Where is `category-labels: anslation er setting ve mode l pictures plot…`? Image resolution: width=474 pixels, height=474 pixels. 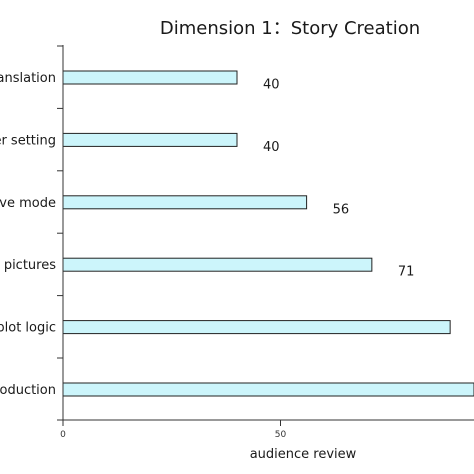 category-labels: anslation er setting ve mode l pictures plot… is located at coordinates (28, 234).